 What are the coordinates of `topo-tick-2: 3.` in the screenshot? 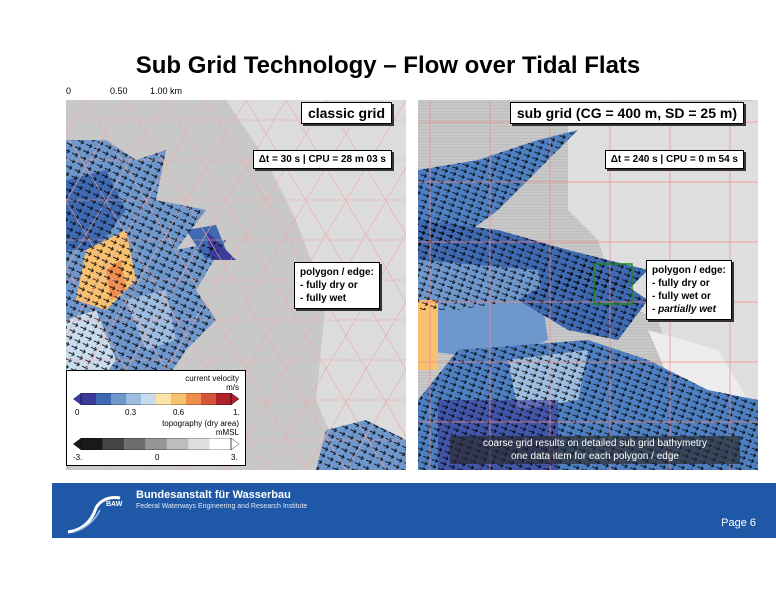 It's located at (234, 457).